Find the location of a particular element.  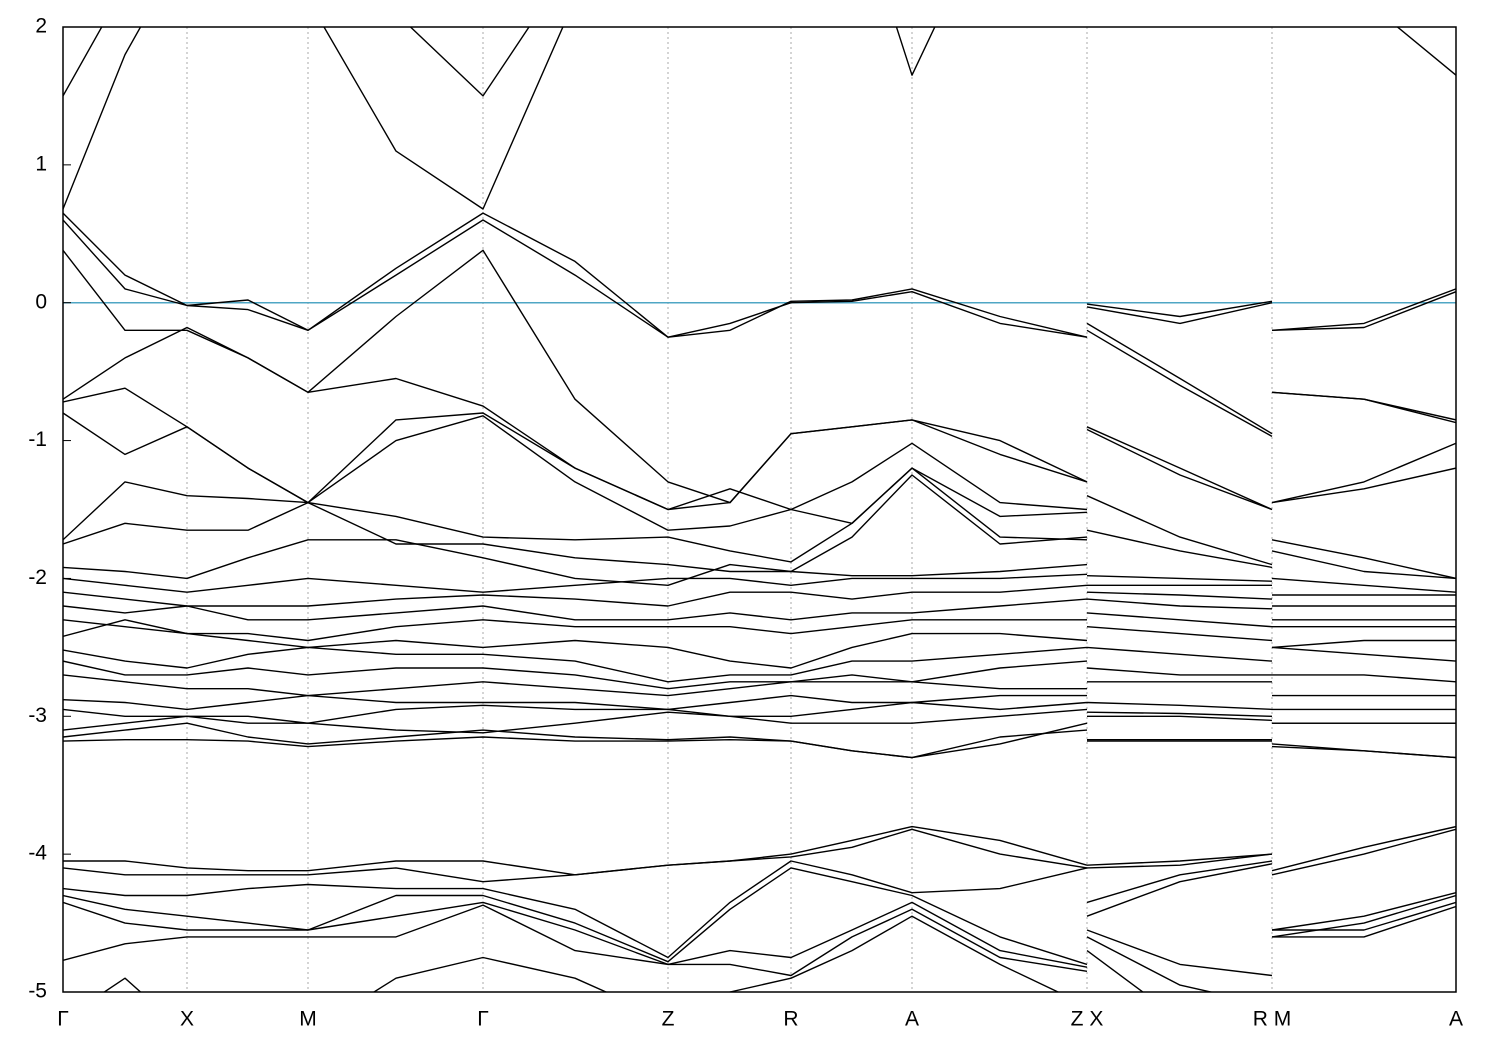

x-tick-label: X is located at coordinates (187, 1019).